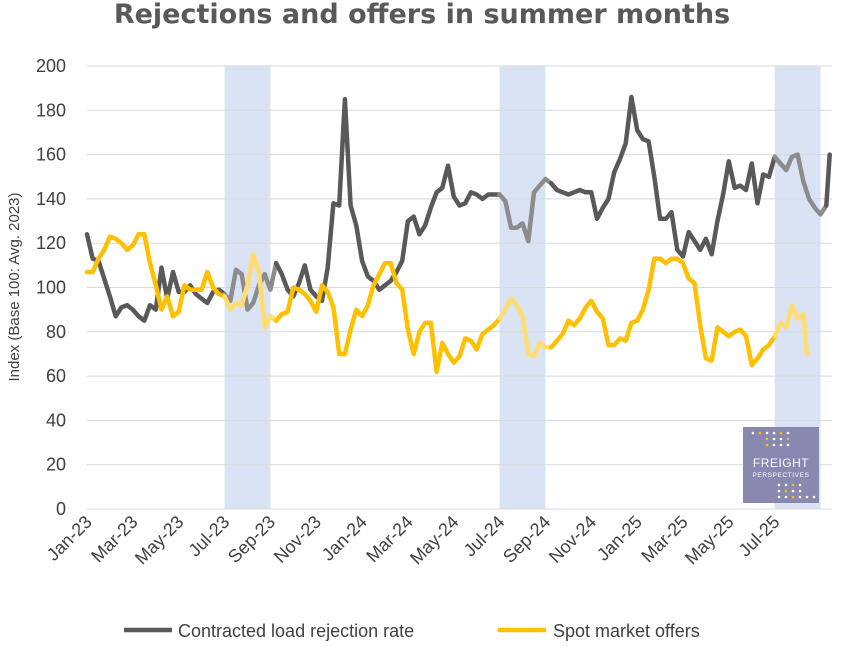 Image resolution: width=844 pixels, height=646 pixels. Describe the element at coordinates (296, 631) in the screenshot. I see `legend-label-0: Contracted load rejection rate` at that location.